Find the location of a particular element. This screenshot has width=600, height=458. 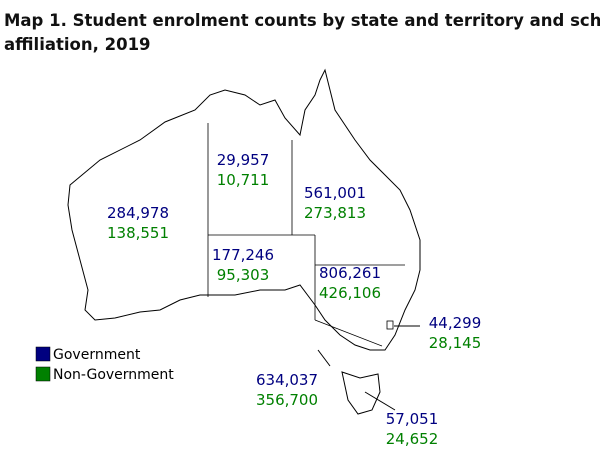

government-count: 44,299 is located at coordinates (455, 323).